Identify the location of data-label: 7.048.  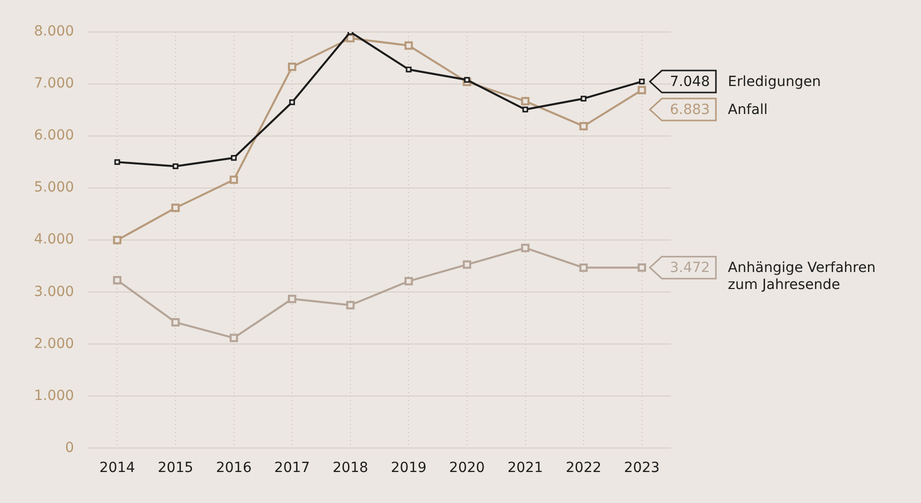
(690, 82).